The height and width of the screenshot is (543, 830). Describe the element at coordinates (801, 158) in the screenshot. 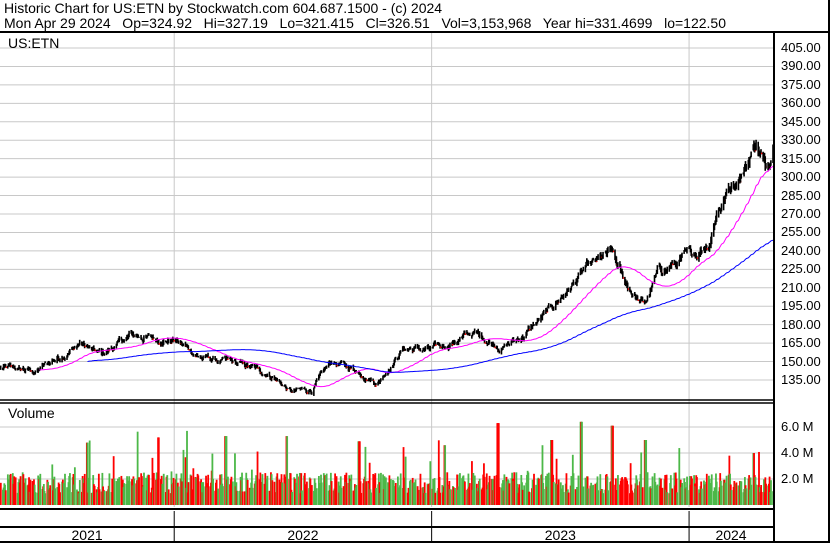

I see `price-tick-label: 315.00` at that location.